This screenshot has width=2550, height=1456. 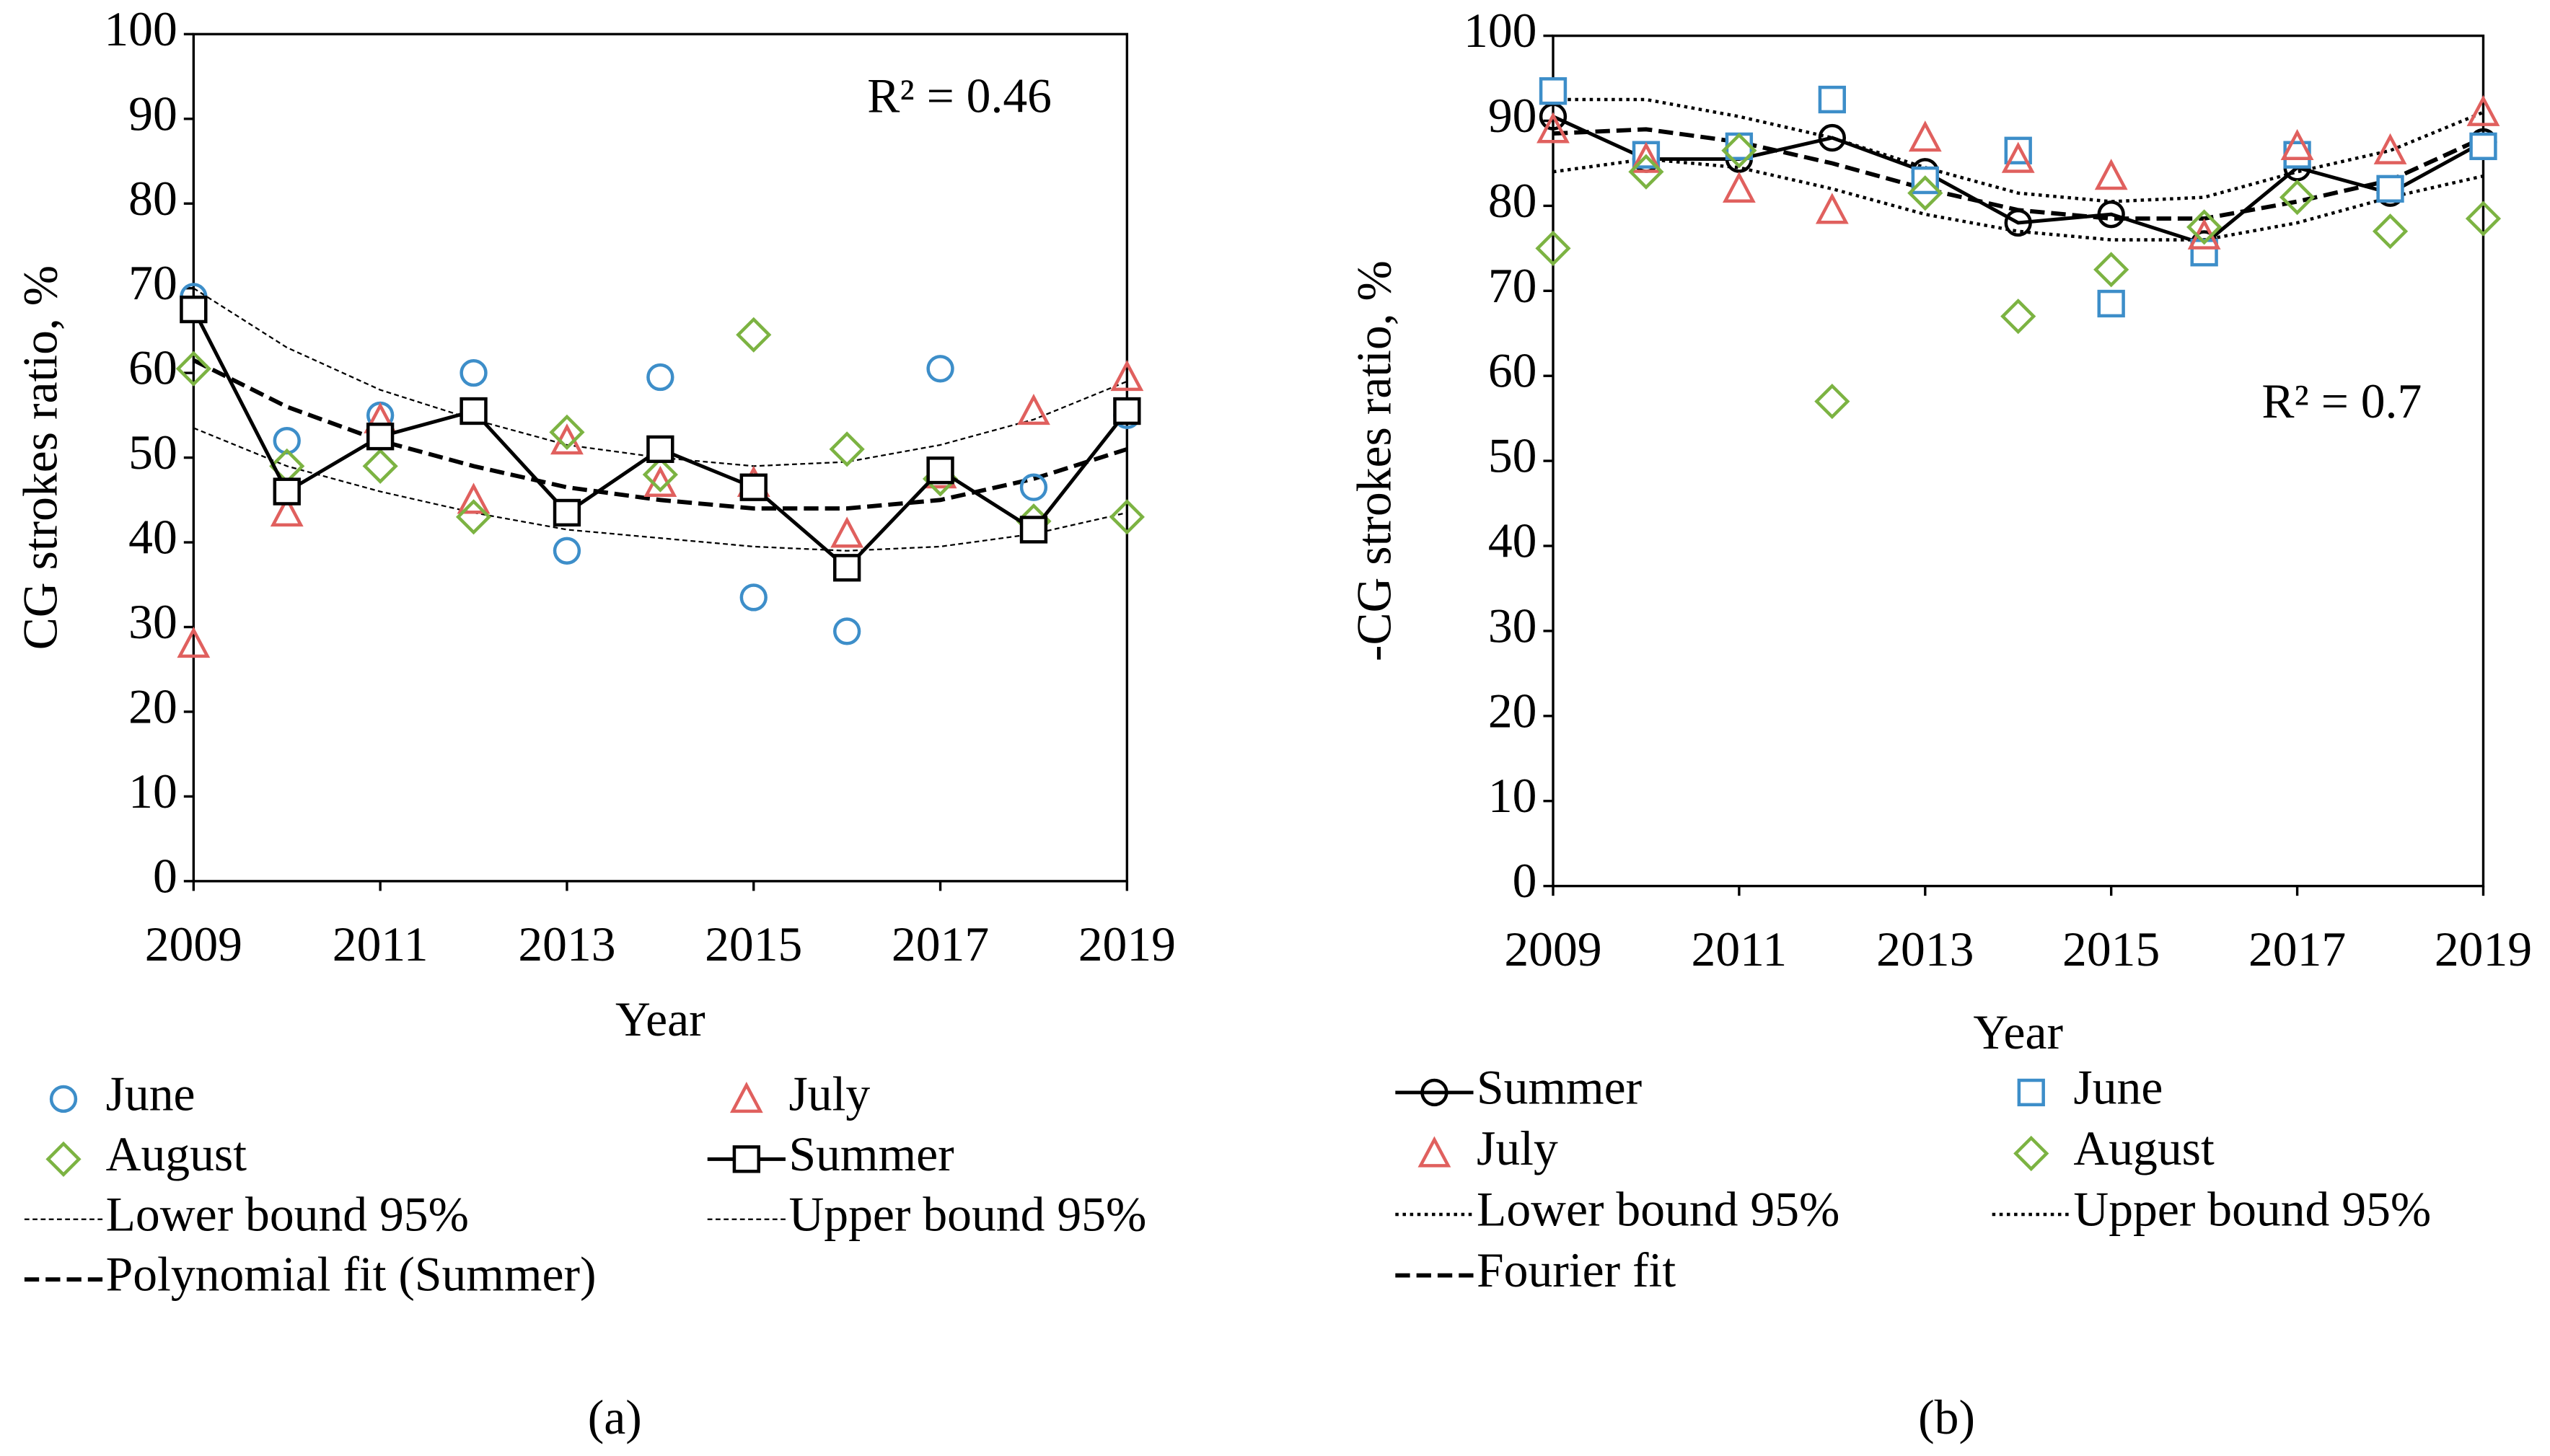 What do you see at coordinates (1576, 1270) in the screenshot?
I see `legend-label: Fourier fit` at bounding box center [1576, 1270].